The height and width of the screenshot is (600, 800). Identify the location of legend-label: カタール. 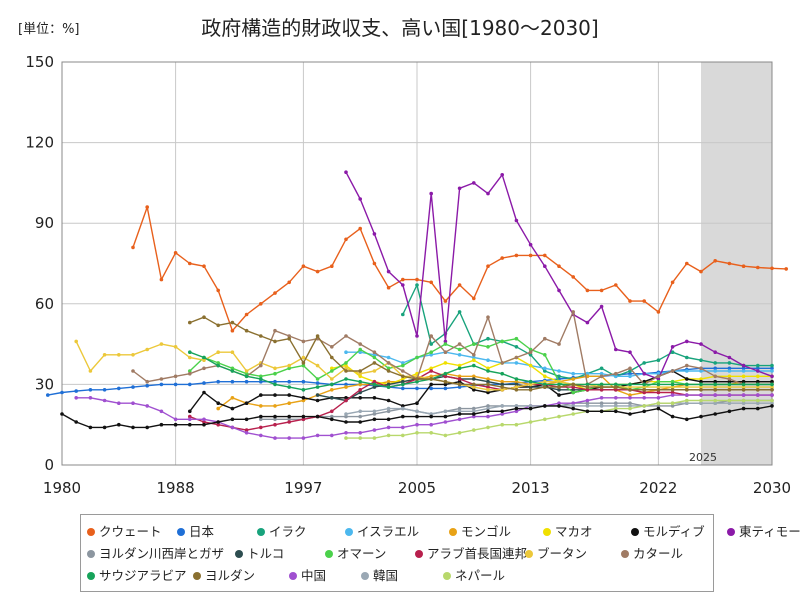
(658, 553).